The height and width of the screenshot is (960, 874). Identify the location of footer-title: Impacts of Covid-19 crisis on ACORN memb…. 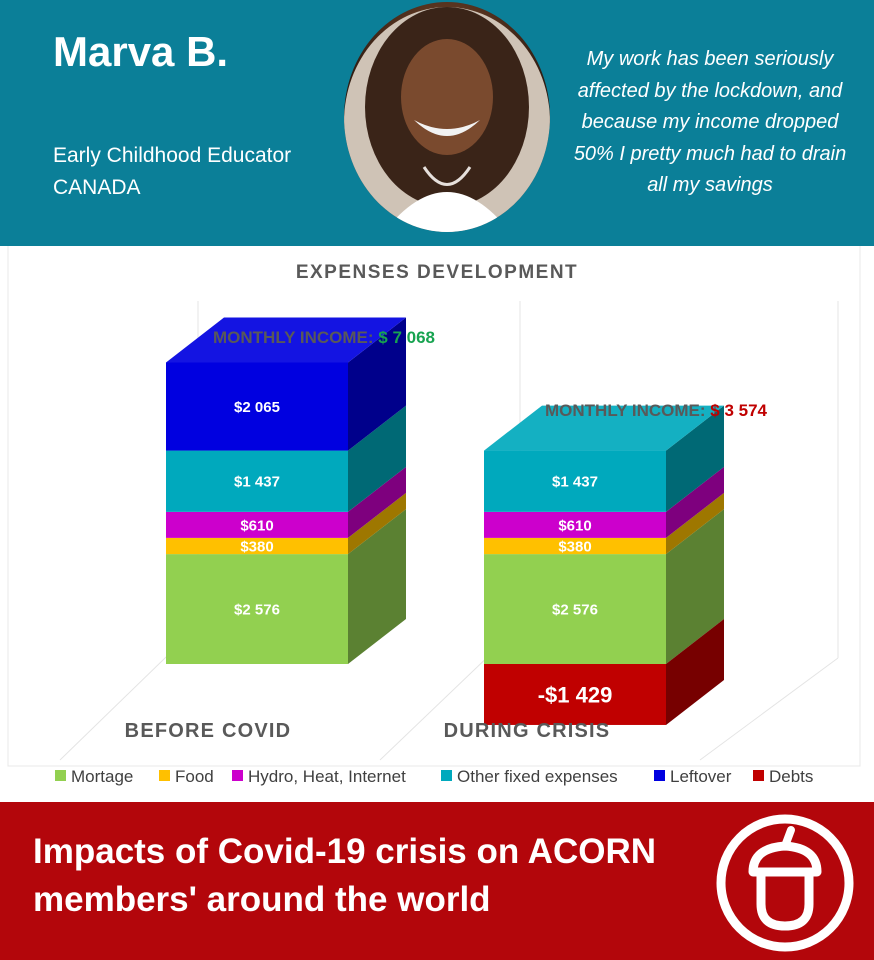
(344, 875).